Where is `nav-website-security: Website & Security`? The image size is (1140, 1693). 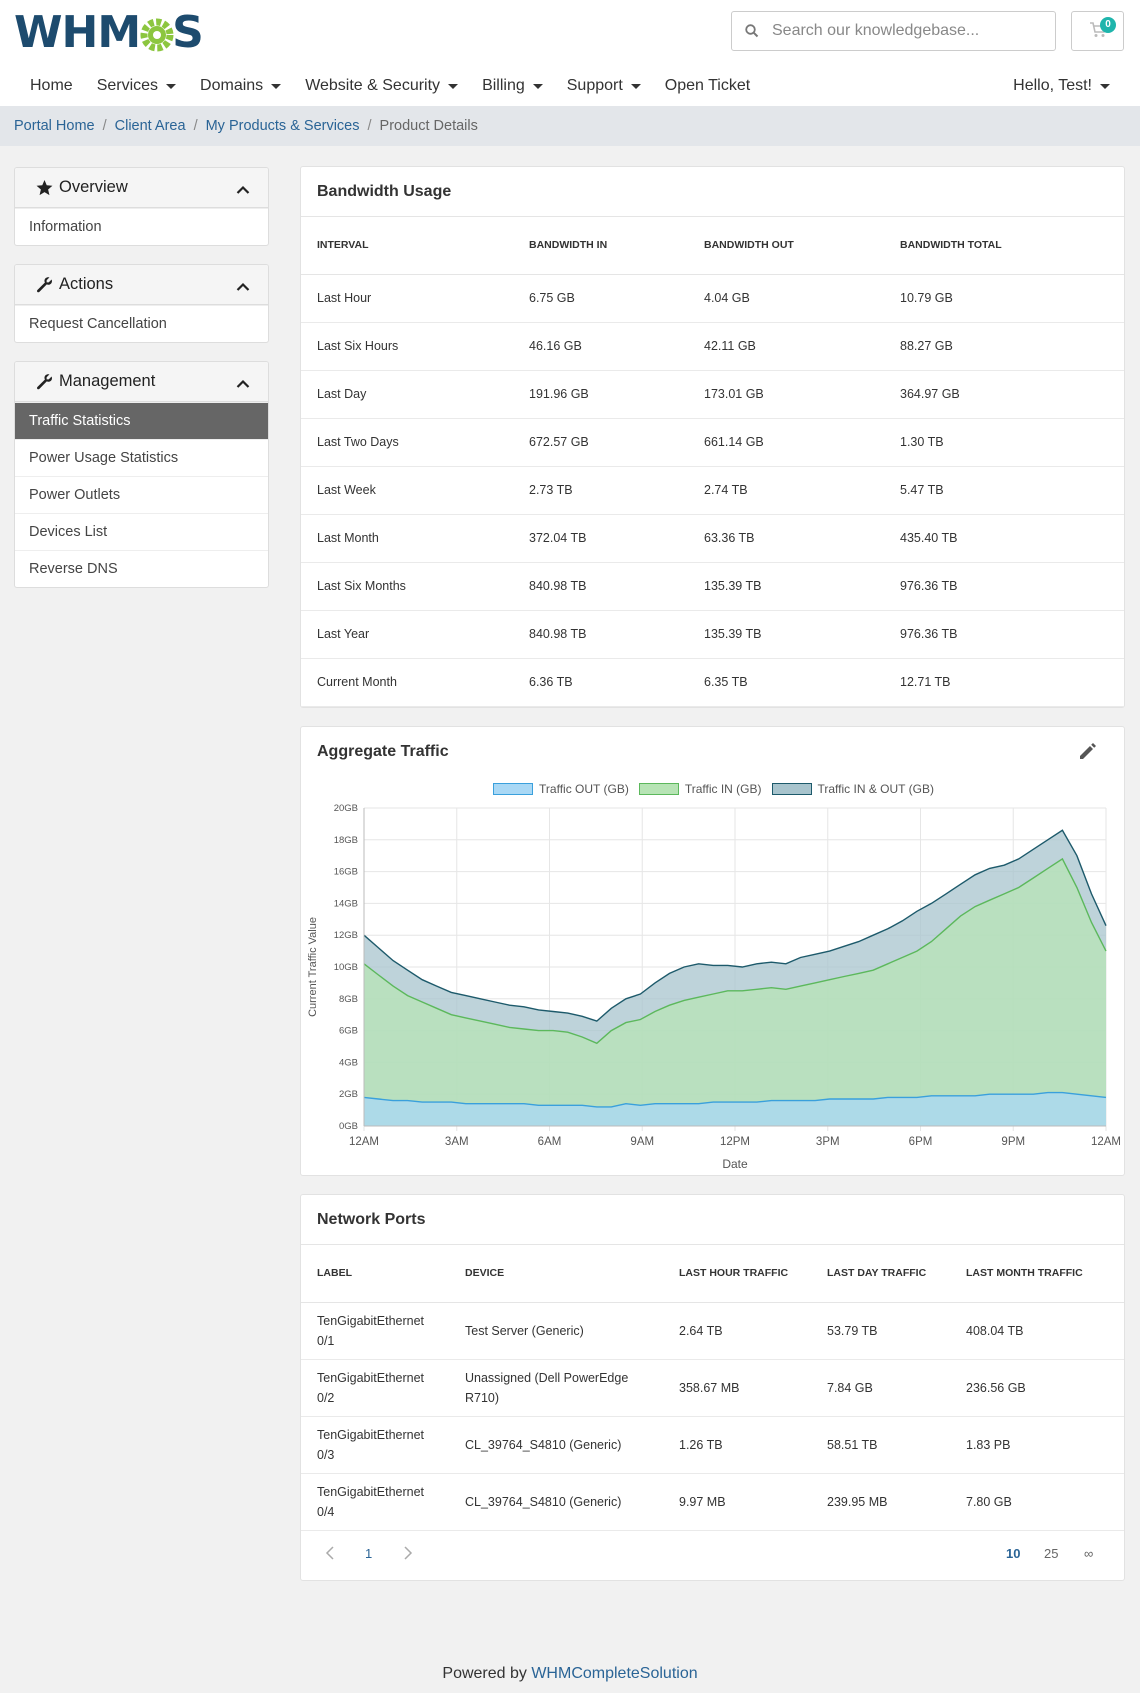 nav-website-security: Website & Security is located at coordinates (381, 86).